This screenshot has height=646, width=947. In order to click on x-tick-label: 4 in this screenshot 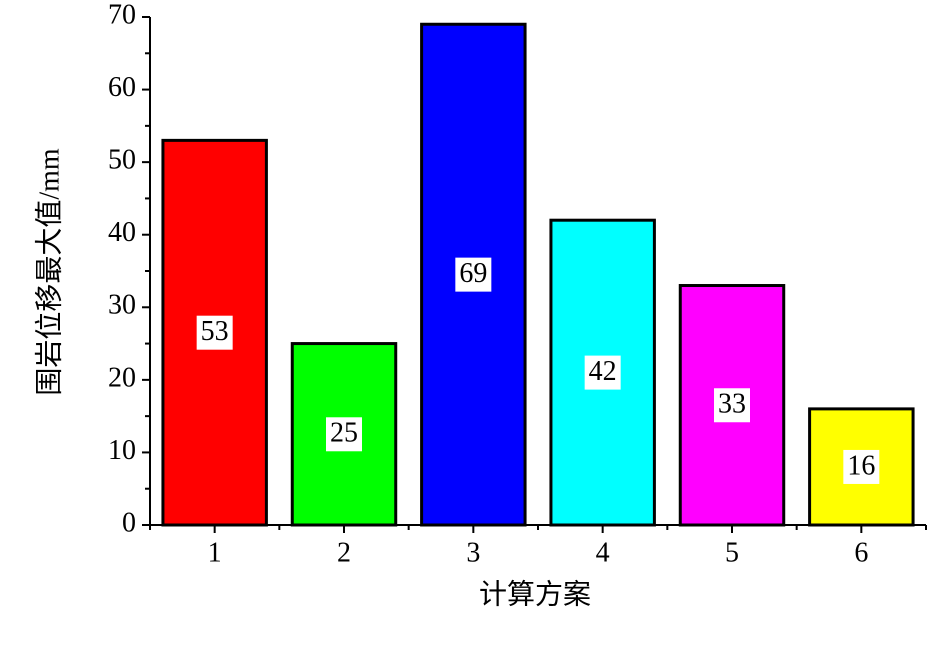, I will do `click(603, 552)`.